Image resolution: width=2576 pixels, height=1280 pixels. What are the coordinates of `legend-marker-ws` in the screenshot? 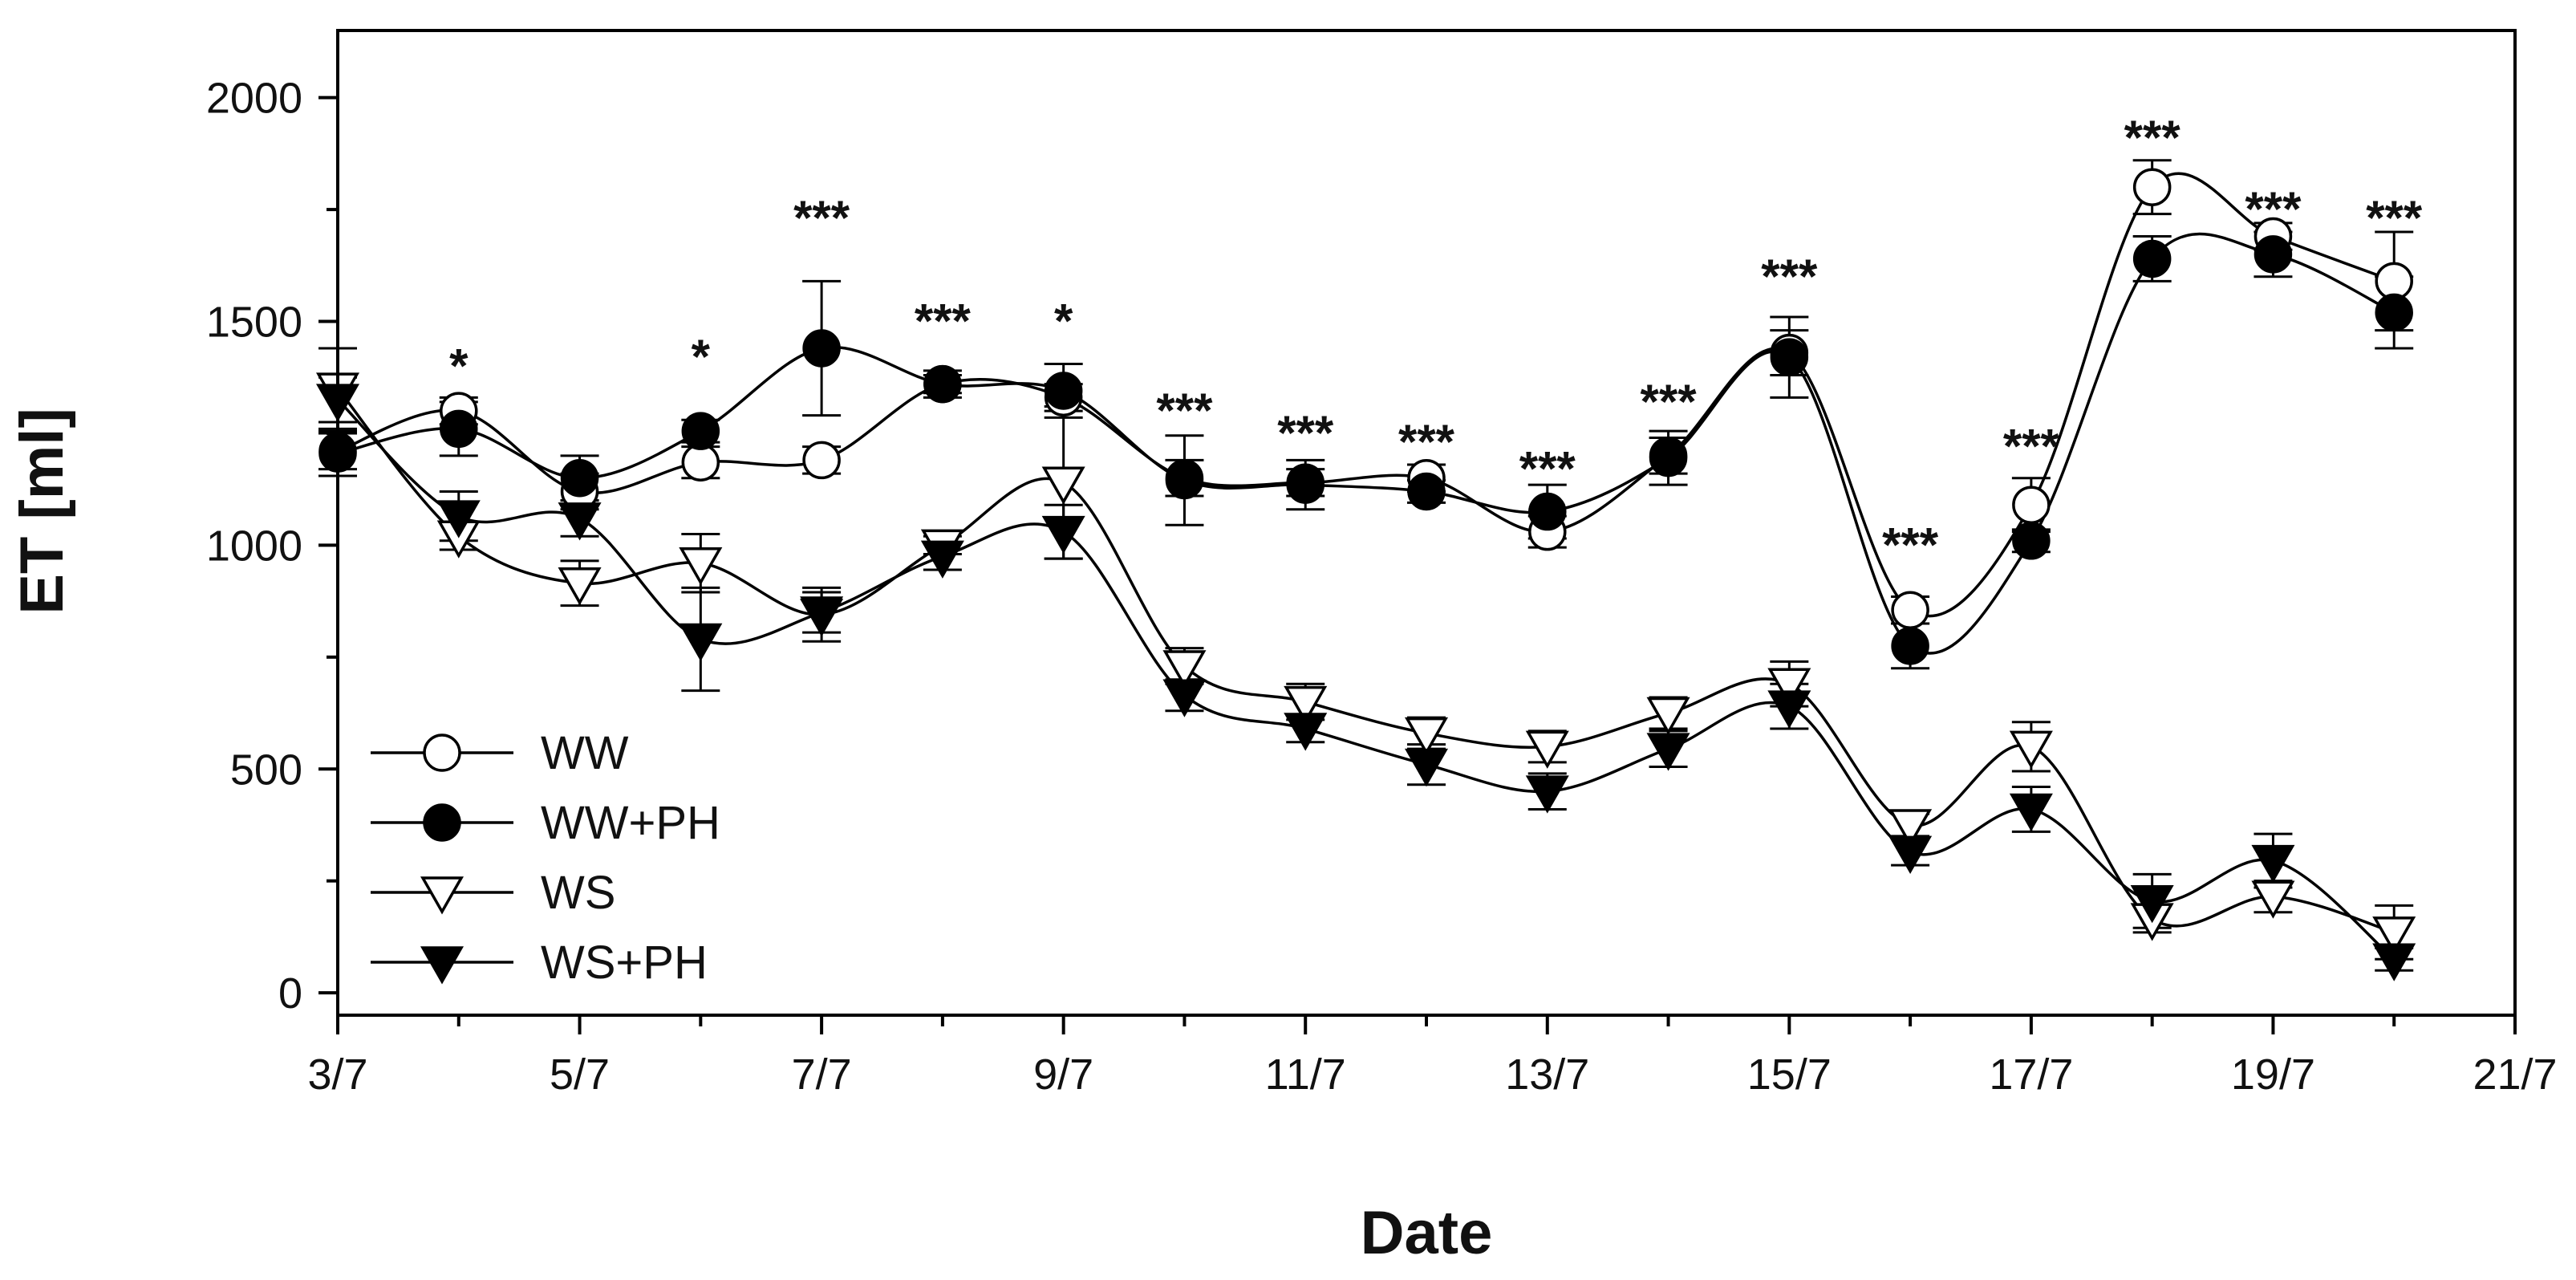 It's located at (442, 895).